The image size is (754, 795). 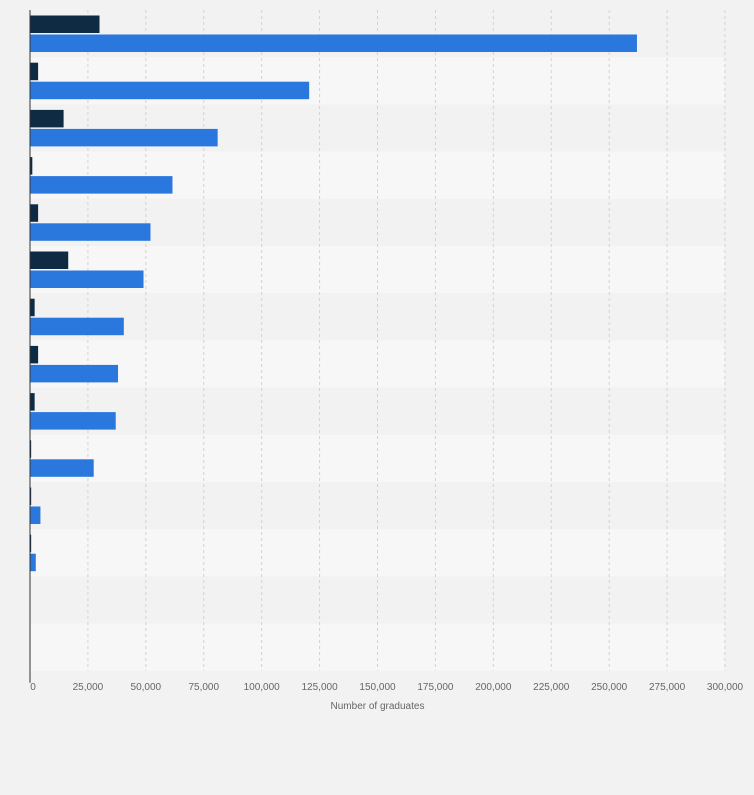 What do you see at coordinates (725, 687) in the screenshot?
I see `x-tick-label: 300,000` at bounding box center [725, 687].